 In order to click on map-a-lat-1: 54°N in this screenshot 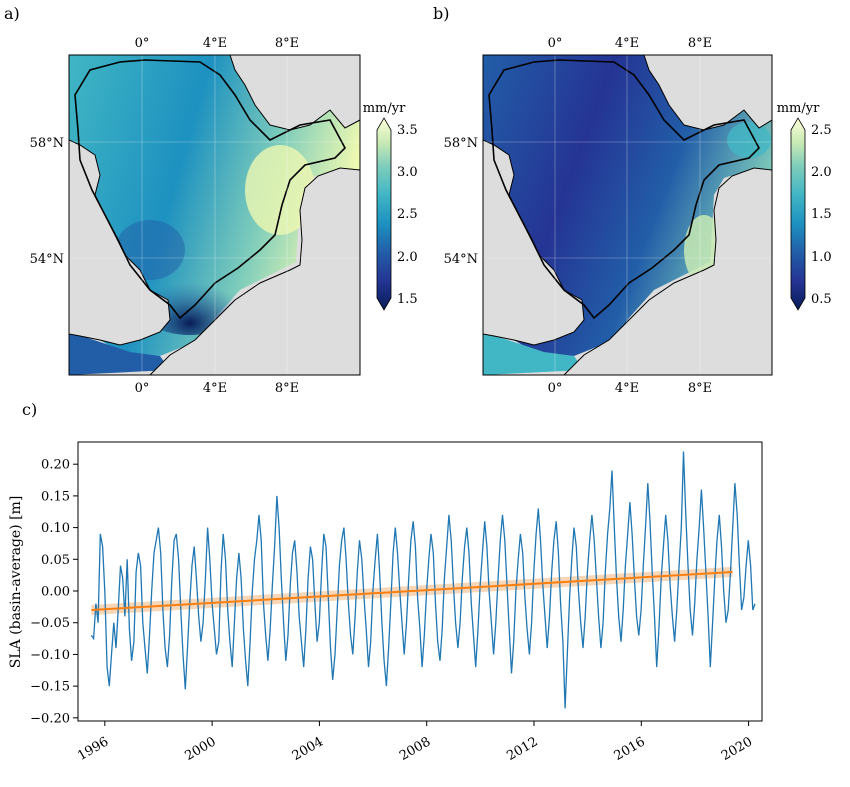, I will do `click(47, 259)`.